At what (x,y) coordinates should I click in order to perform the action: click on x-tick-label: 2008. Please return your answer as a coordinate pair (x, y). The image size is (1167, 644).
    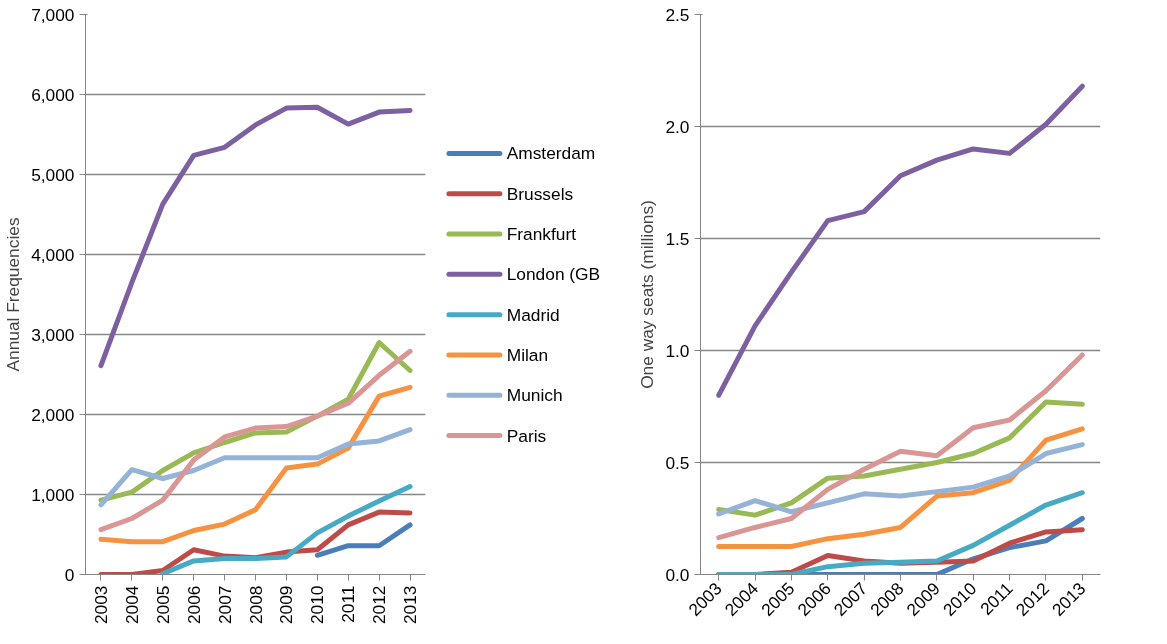
    Looking at the image, I should click on (255, 605).